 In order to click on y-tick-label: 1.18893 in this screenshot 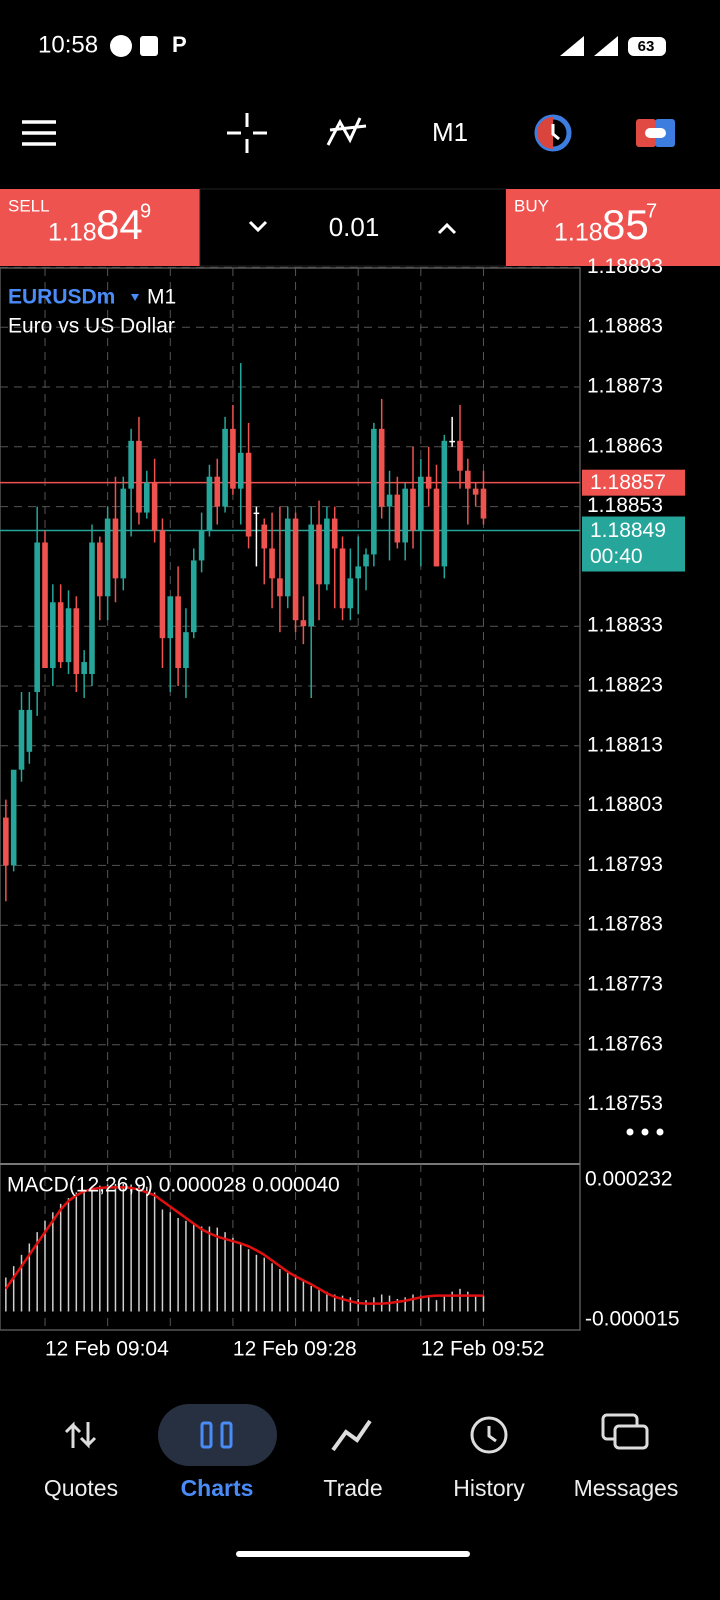, I will do `click(625, 266)`.